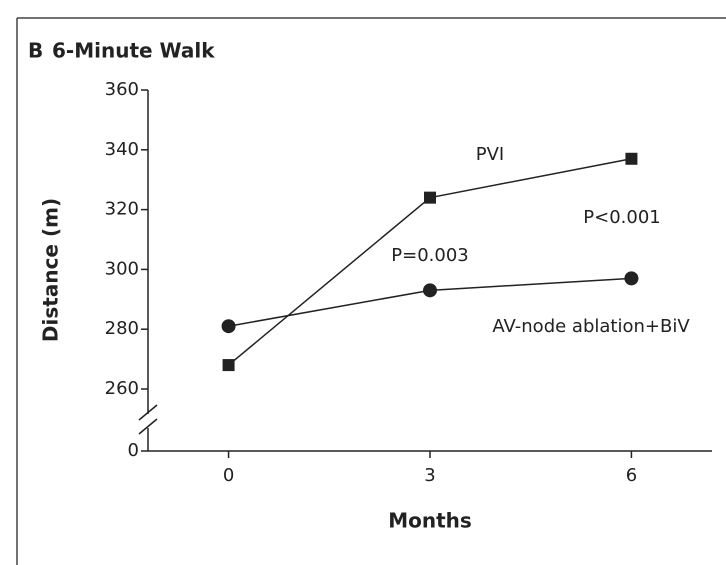 The width and height of the screenshot is (726, 565). Describe the element at coordinates (631, 475) in the screenshot. I see `x-tick-label: 6` at that location.